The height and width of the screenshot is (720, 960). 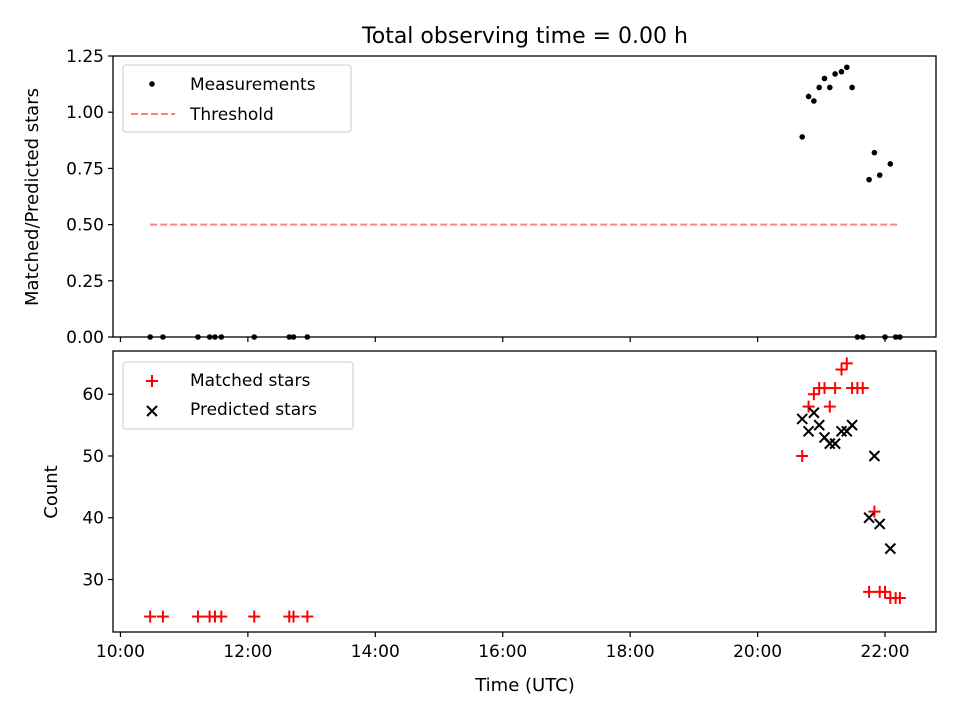 What do you see at coordinates (32, 197) in the screenshot?
I see `top-y-axis-label: Matched/Predicted stars` at bounding box center [32, 197].